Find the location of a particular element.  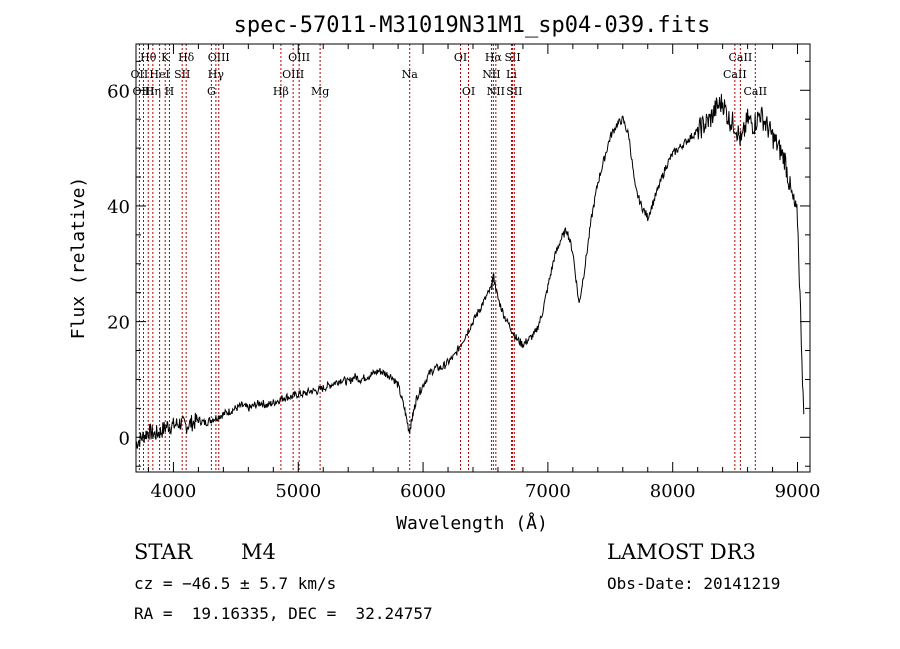

line-label-13: OIII is located at coordinates (299, 57).